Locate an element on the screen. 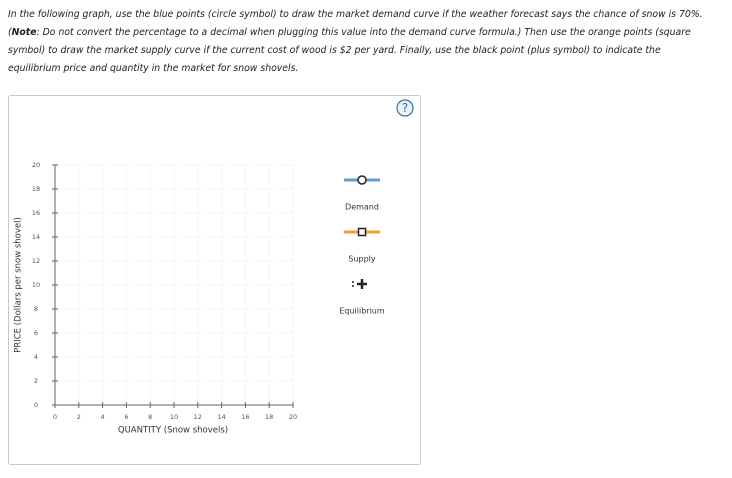 The width and height of the screenshot is (732, 478). y-tick-label: 20 is located at coordinates (36, 165).